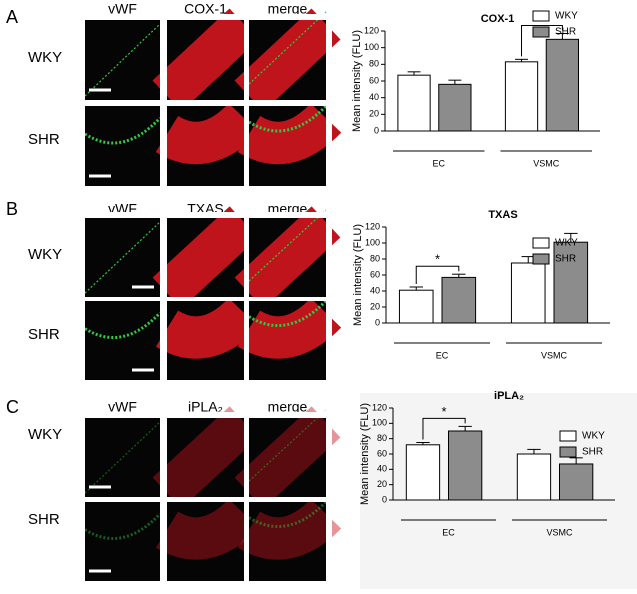 The height and width of the screenshot is (594, 637). Describe the element at coordinates (205, 9) in the screenshot. I see `column-header: COX-1` at that location.